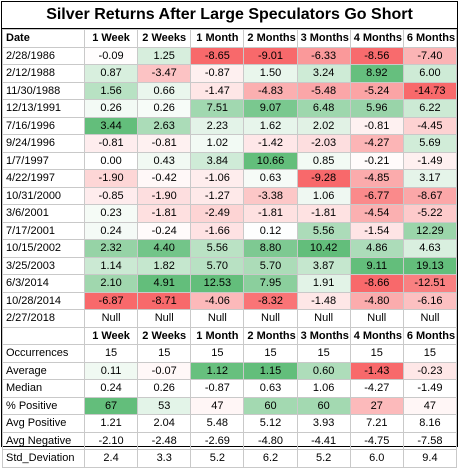  I want to click on value-cell: -6.77, so click(376, 195).